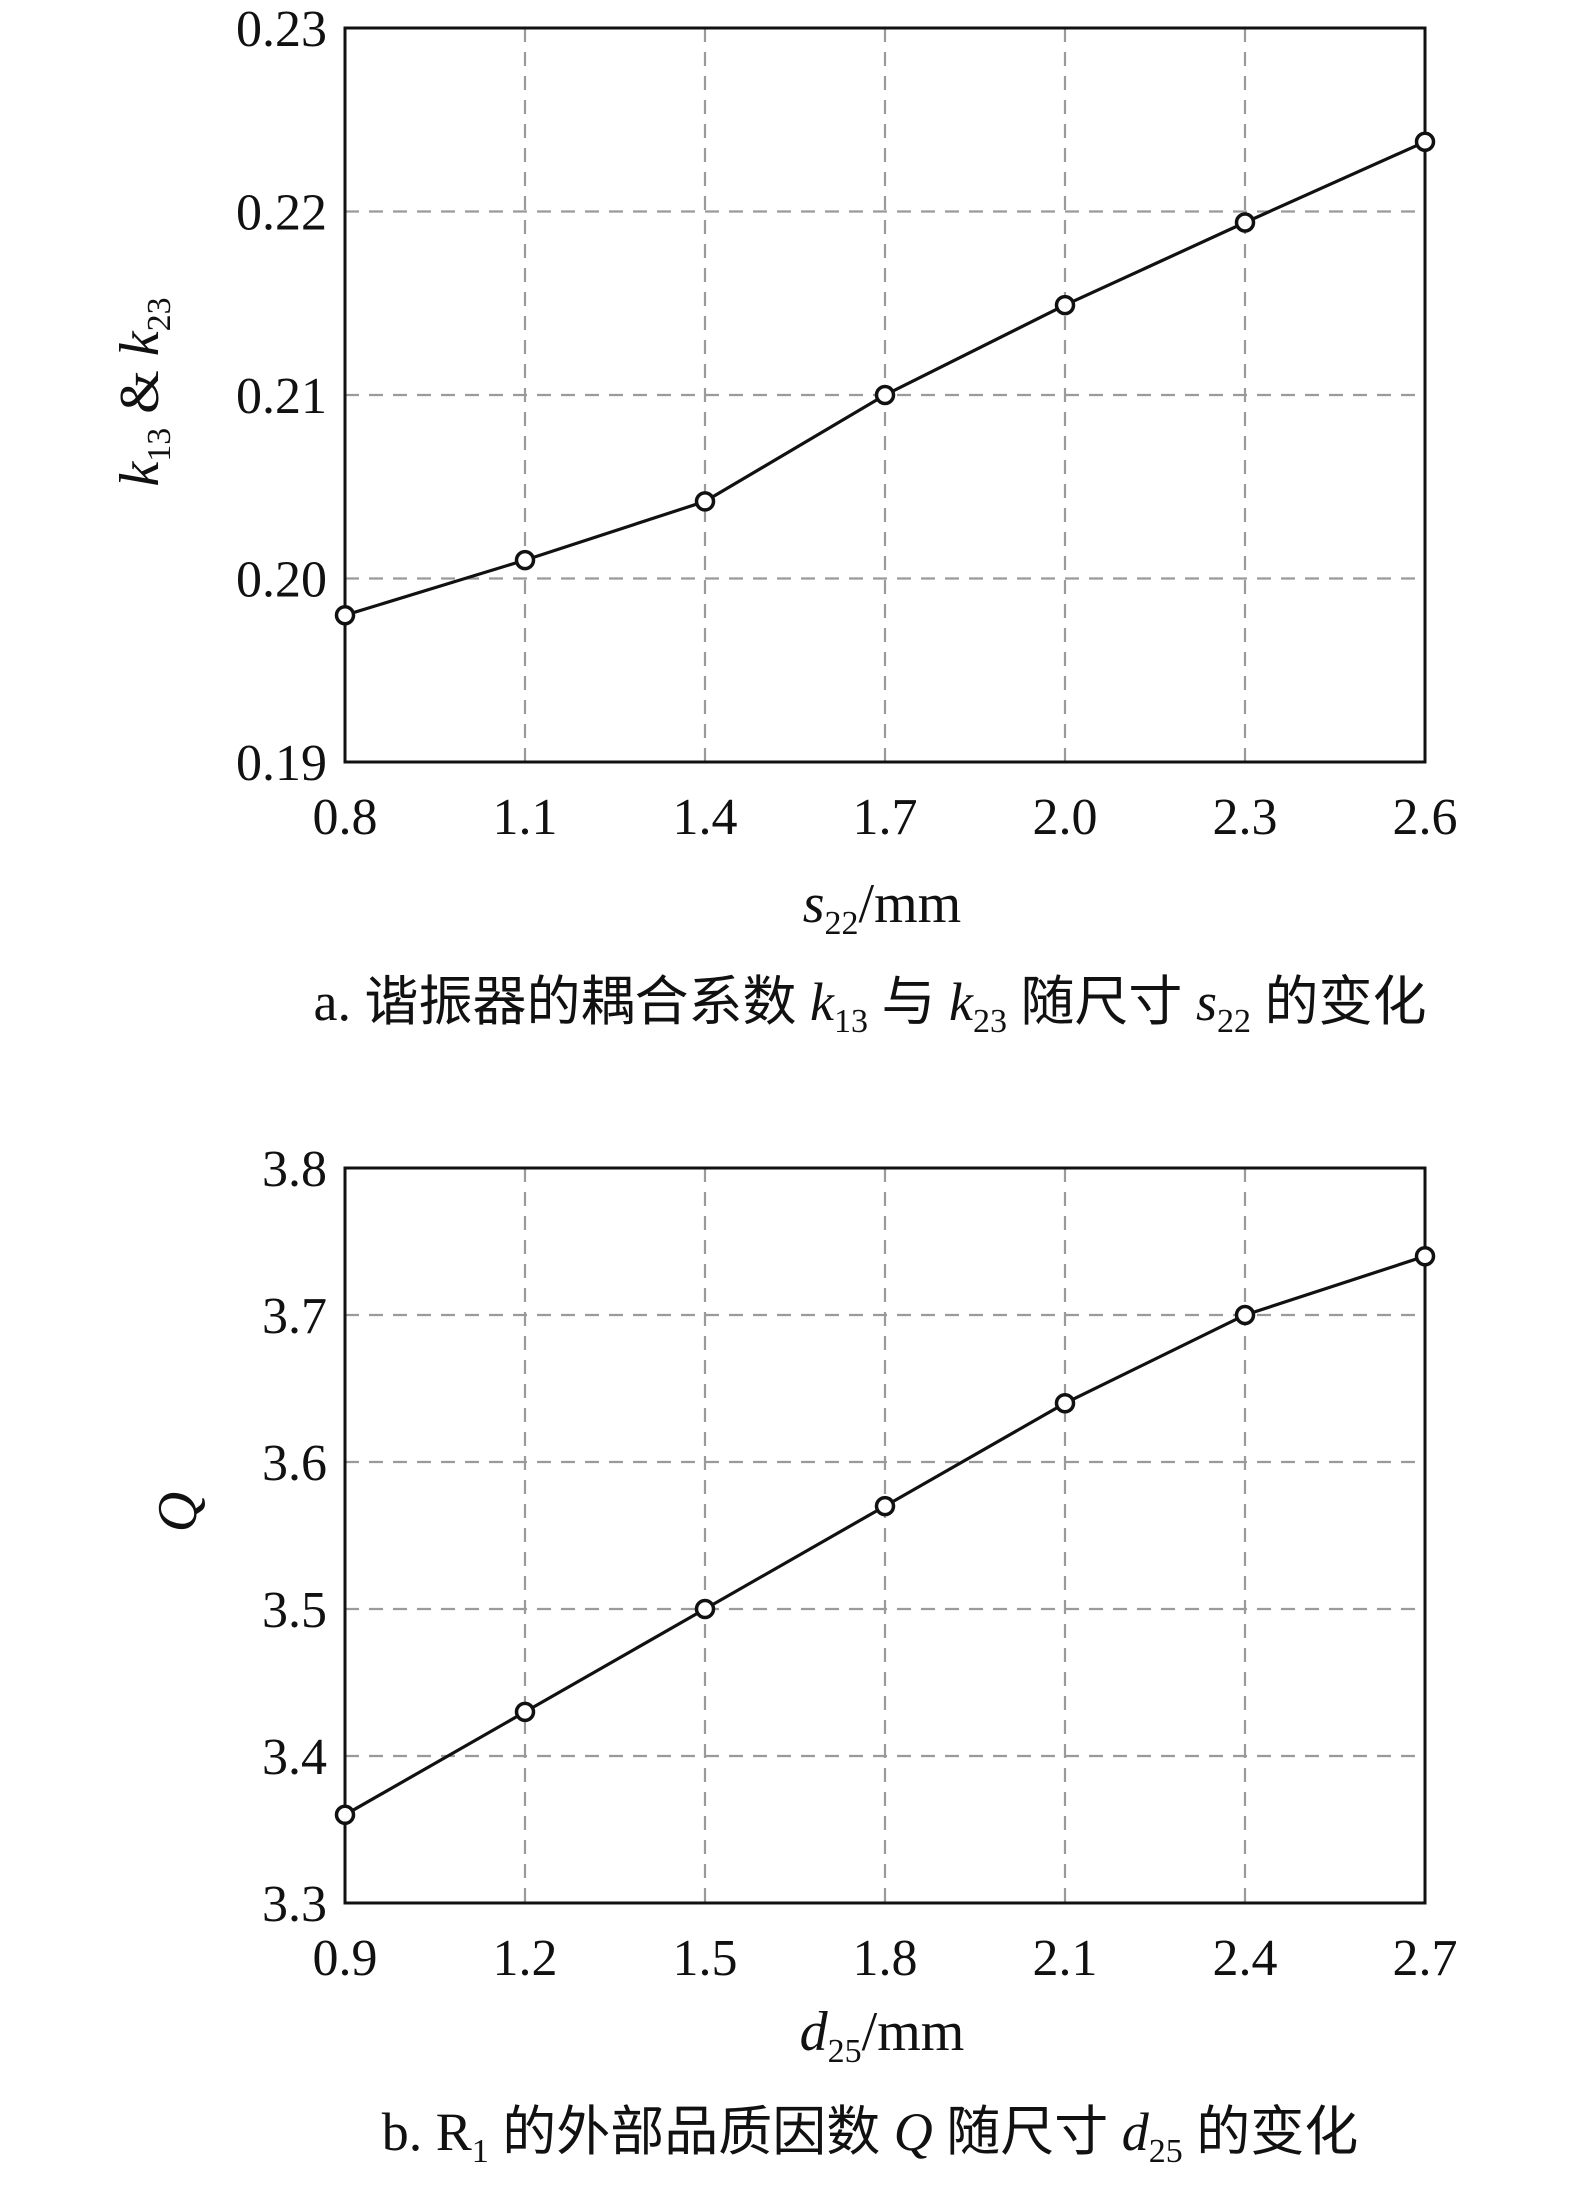 This screenshot has width=1575, height=2193. What do you see at coordinates (882, 907) in the screenshot?
I see `chart-a-x-axis-label: s22/mm` at bounding box center [882, 907].